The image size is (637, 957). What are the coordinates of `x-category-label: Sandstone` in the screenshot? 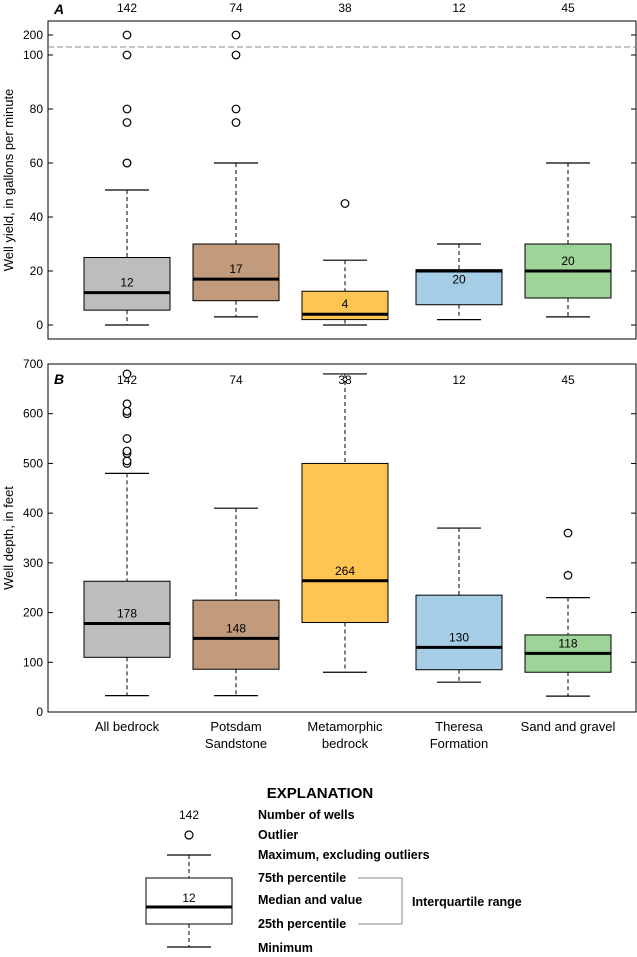 It's located at (236, 743).